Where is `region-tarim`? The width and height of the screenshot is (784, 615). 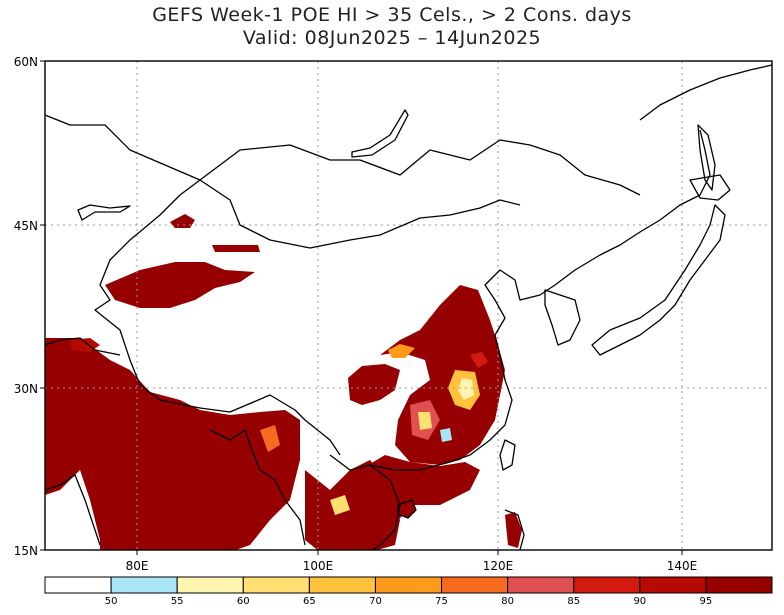
region-tarim is located at coordinates (180, 285).